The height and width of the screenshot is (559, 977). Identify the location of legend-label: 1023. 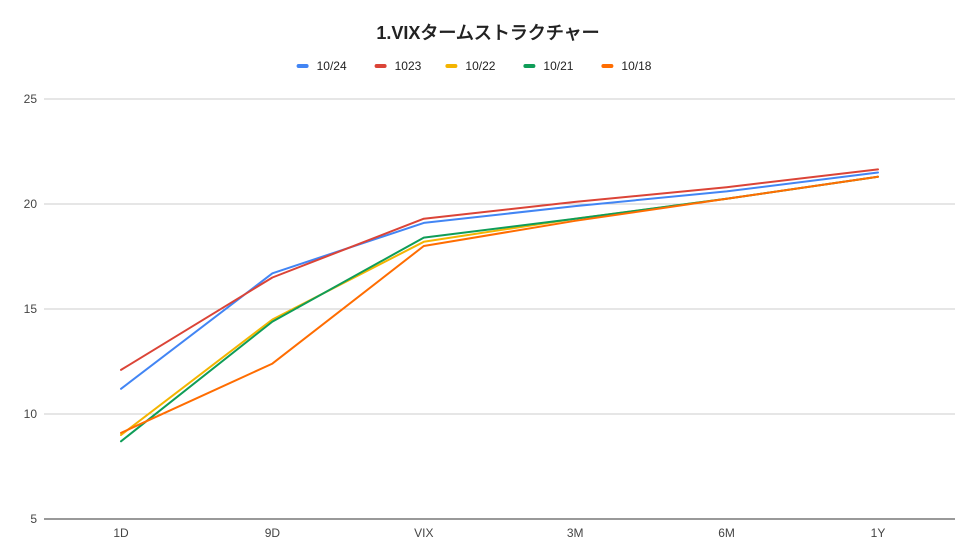
(408, 66).